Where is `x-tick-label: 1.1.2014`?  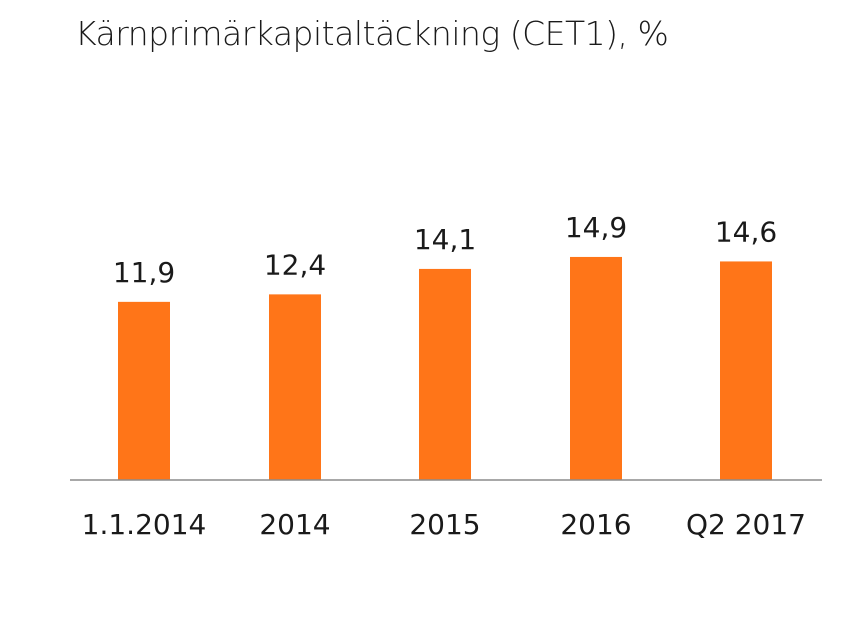 x-tick-label: 1.1.2014 is located at coordinates (144, 524).